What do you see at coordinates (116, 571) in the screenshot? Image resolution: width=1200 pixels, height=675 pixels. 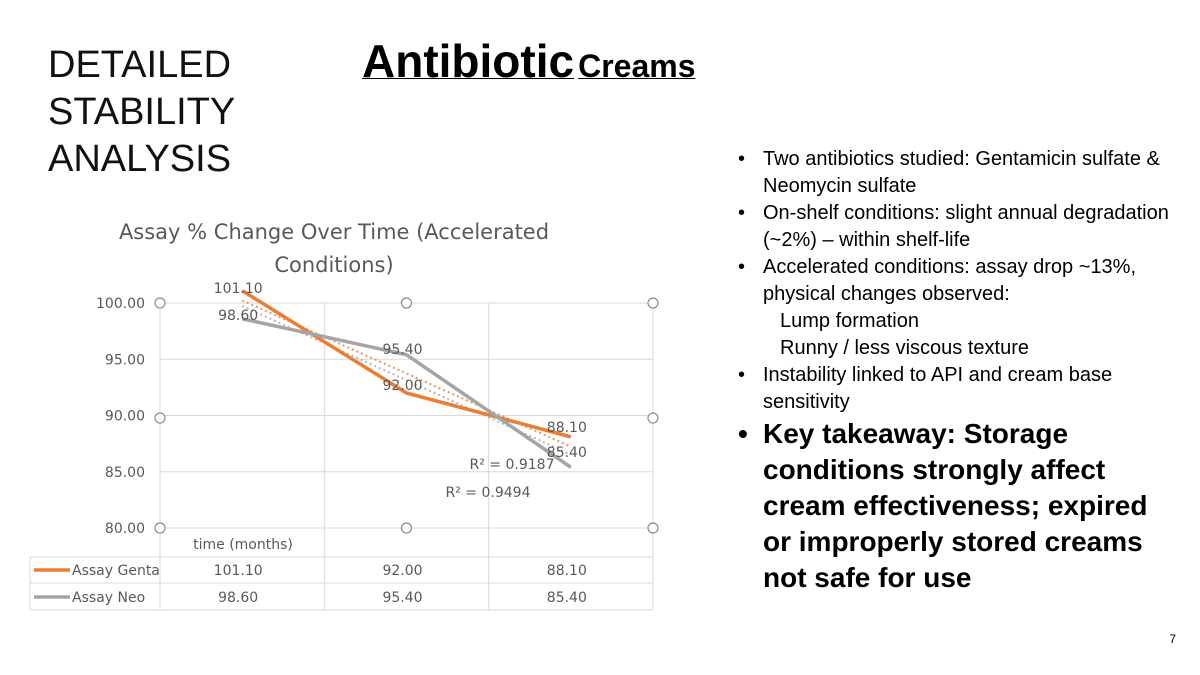 I see `legend-label: Assay Genta` at bounding box center [116, 571].